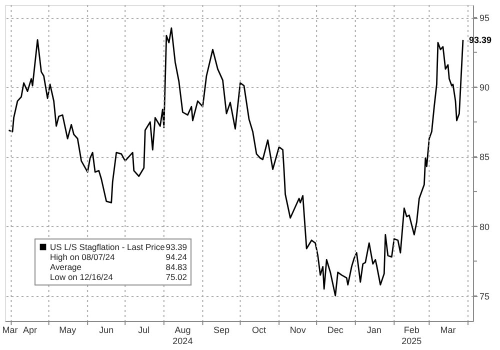 Image resolution: width=500 pixels, height=350 pixels. What do you see at coordinates (106, 330) in the screenshot?
I see `x-tick-label: Jun` at bounding box center [106, 330].